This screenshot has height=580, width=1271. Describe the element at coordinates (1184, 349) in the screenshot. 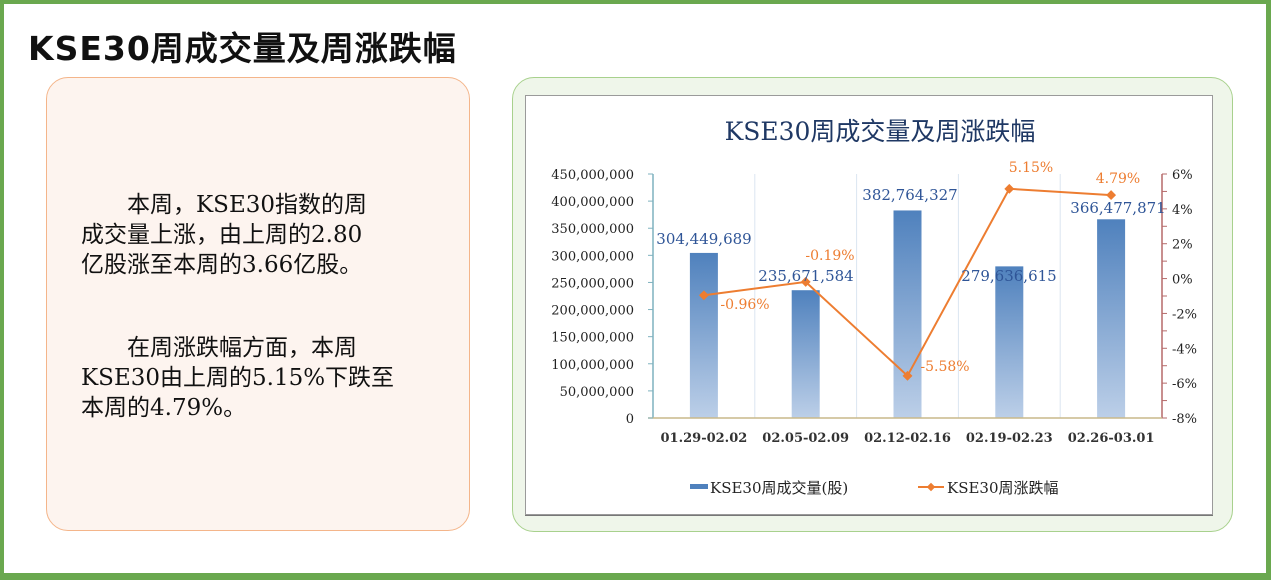

I see `right-tick-label: -4%` at that location.